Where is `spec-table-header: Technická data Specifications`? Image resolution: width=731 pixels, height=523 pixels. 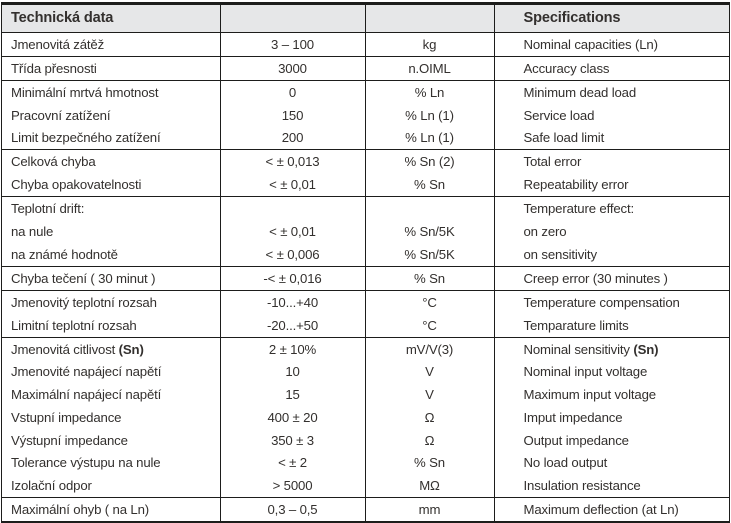 spec-table-header: Technická data Specifications is located at coordinates (365, 19).